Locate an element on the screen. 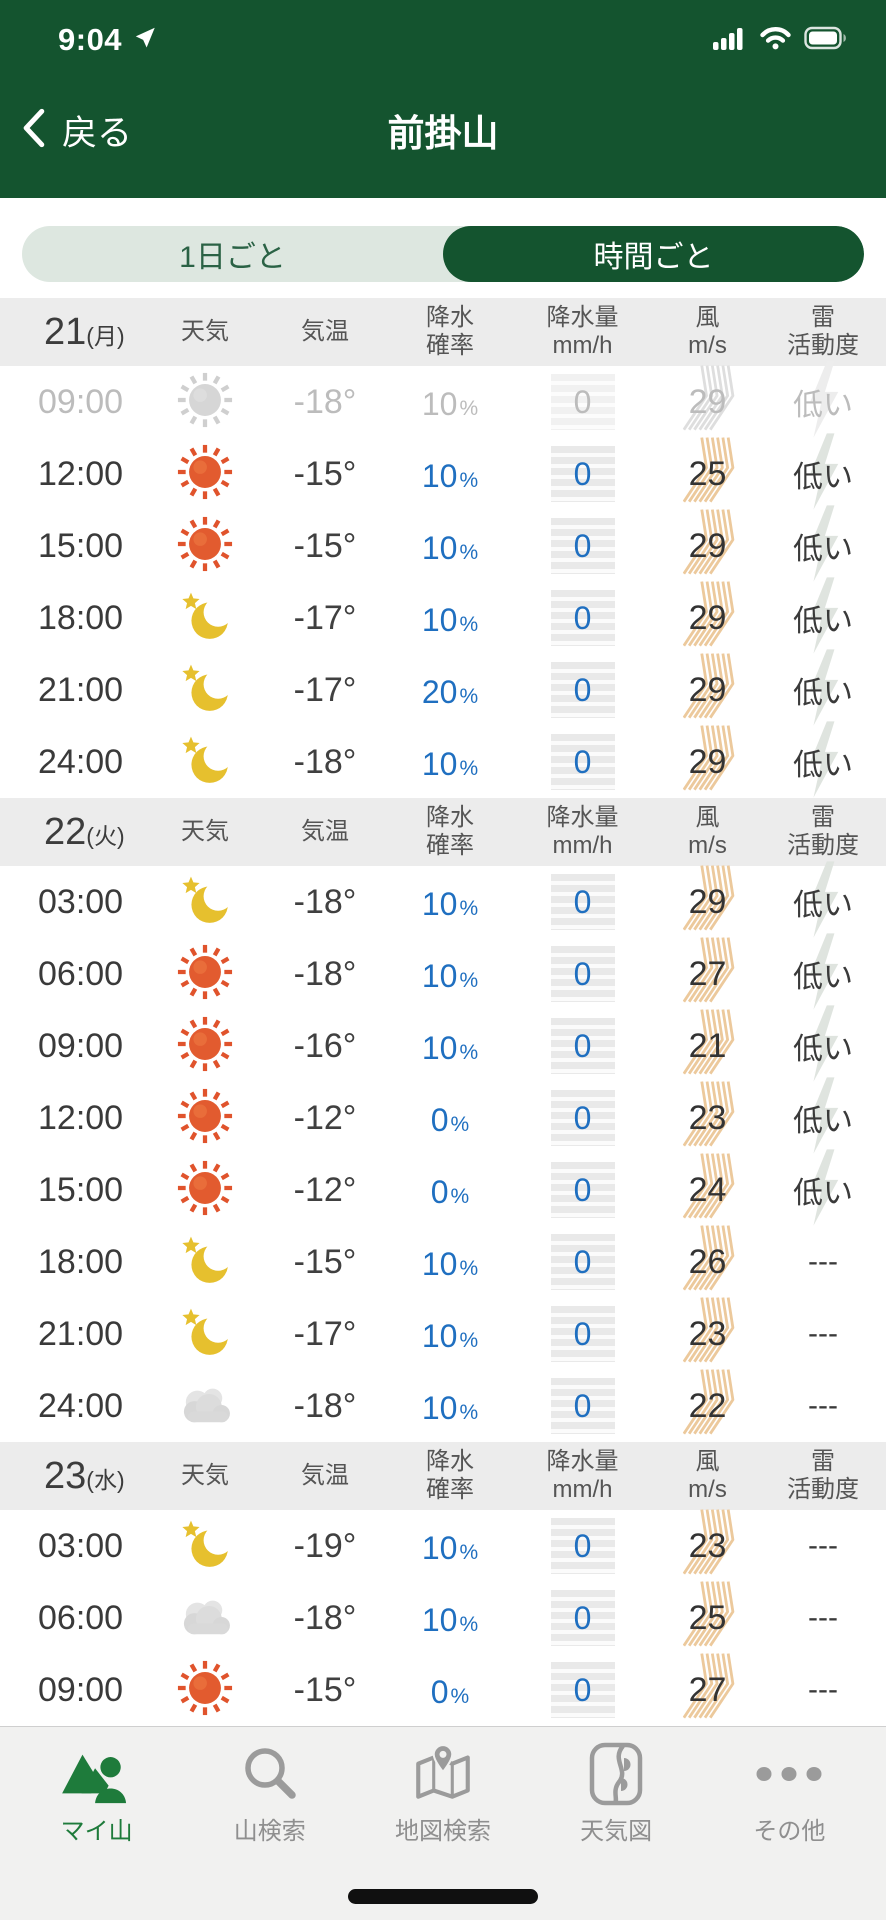  tab-bar-item-3: 地図検索 is located at coordinates (443, 1830).